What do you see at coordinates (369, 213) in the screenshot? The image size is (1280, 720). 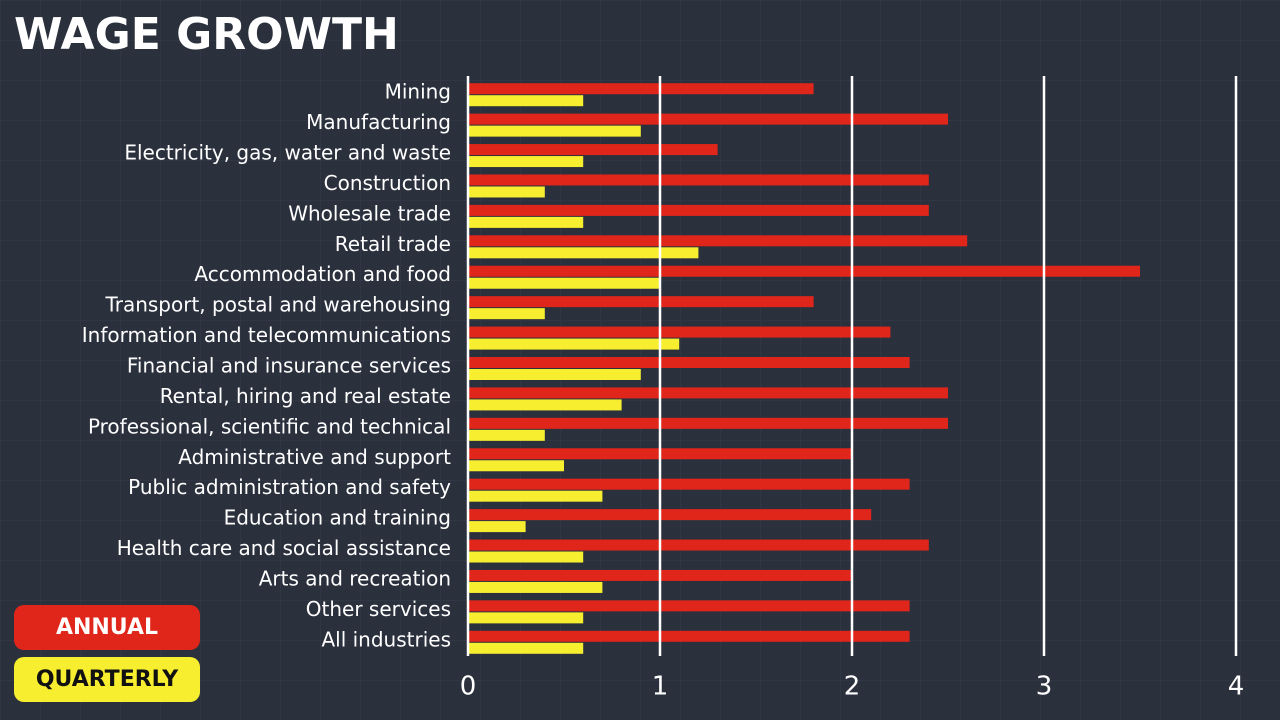 I see `y-tick-label: Wholesale trade` at bounding box center [369, 213].